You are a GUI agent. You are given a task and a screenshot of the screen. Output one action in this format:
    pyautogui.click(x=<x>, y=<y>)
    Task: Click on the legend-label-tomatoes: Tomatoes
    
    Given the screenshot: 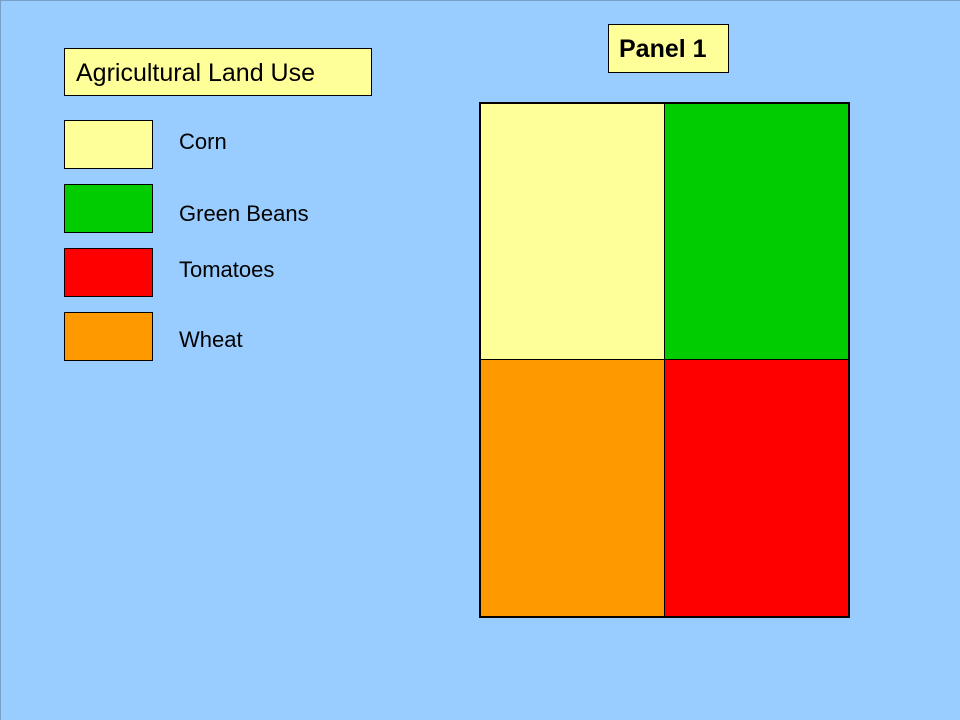 What is the action you would take?
    pyautogui.click(x=227, y=269)
    